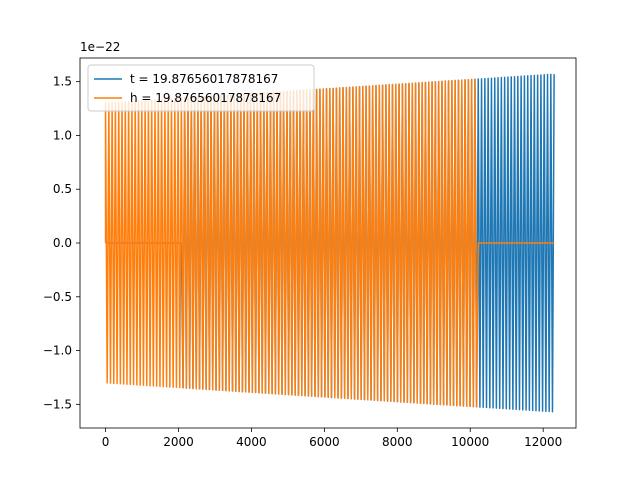  Describe the element at coordinates (397, 442) in the screenshot. I see `x-tick-label: 8000` at that location.